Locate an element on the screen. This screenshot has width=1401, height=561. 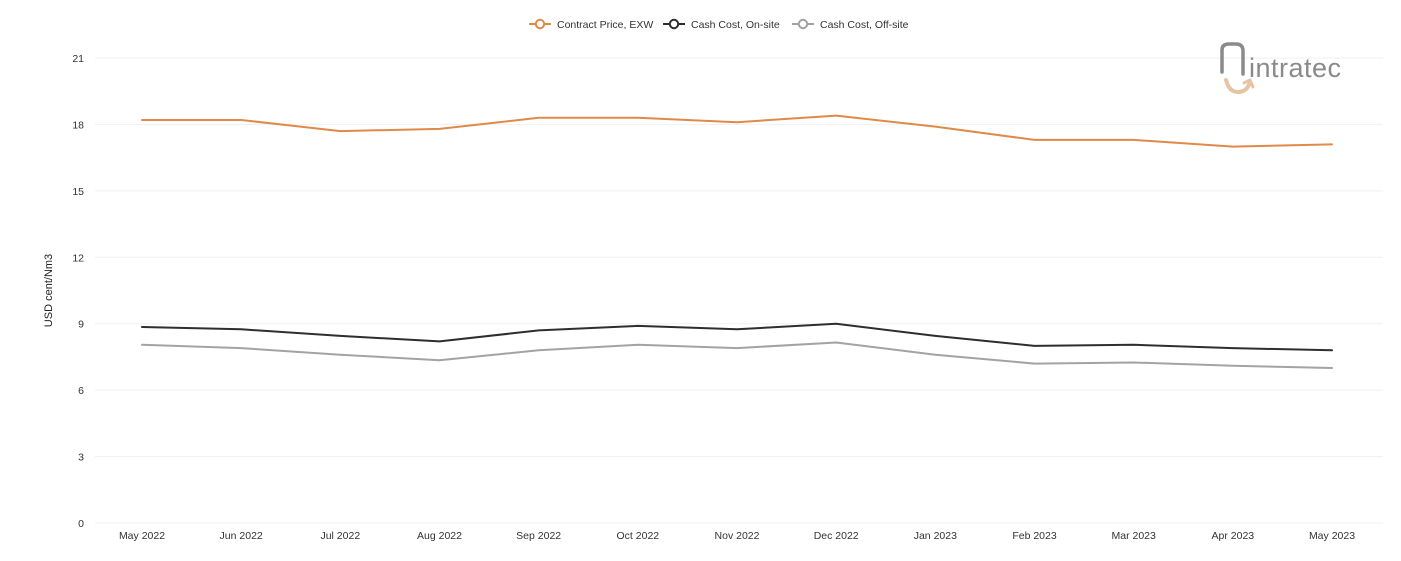
y-tick-label: 3 is located at coordinates (81, 458).